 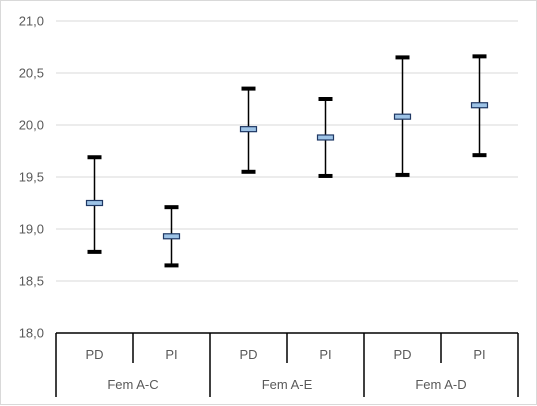 What do you see at coordinates (31, 229) in the screenshot?
I see `y-tick-label: 19,0` at bounding box center [31, 229].